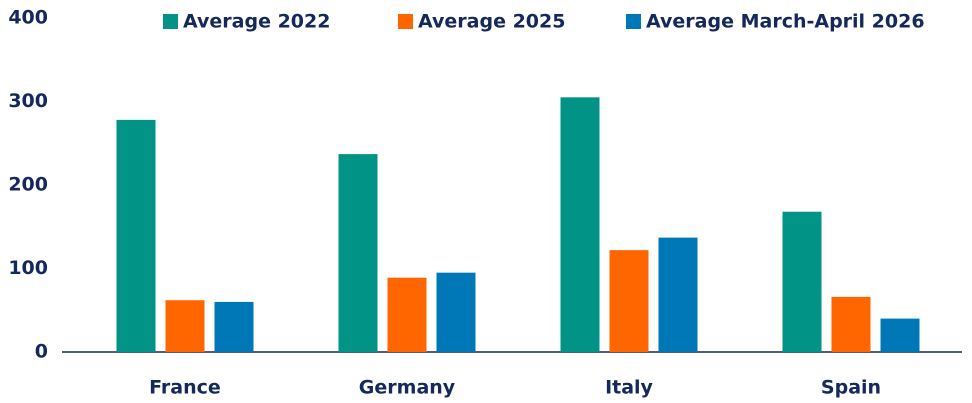 This screenshot has height=403, width=972. I want to click on x-tick-label: Italy, so click(629, 388).